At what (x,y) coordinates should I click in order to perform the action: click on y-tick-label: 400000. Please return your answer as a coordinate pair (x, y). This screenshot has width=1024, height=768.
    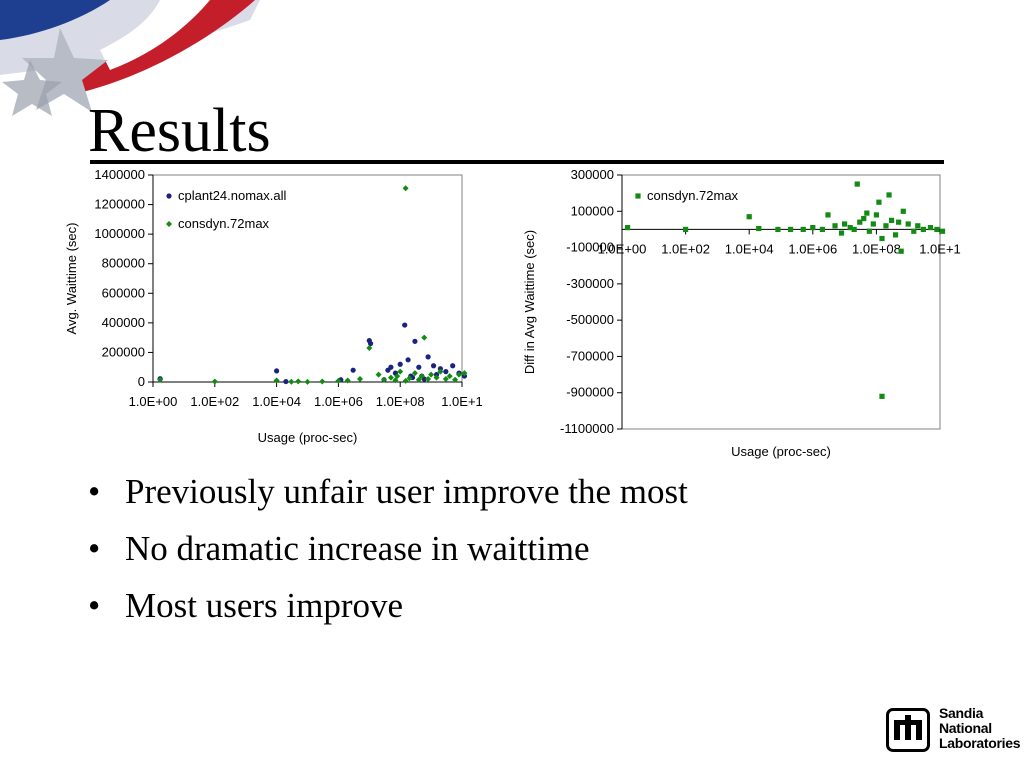
    Looking at the image, I should click on (123, 322).